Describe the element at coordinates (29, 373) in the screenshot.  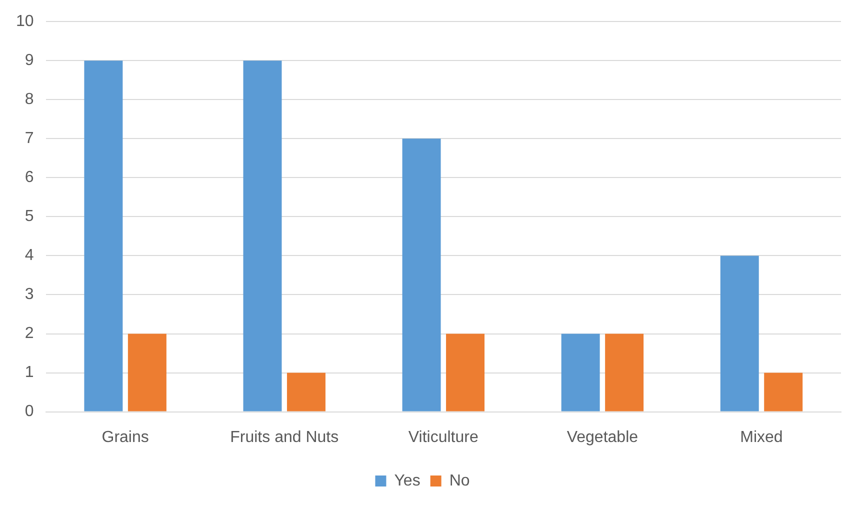
I see `y-tick-label: 1` at that location.